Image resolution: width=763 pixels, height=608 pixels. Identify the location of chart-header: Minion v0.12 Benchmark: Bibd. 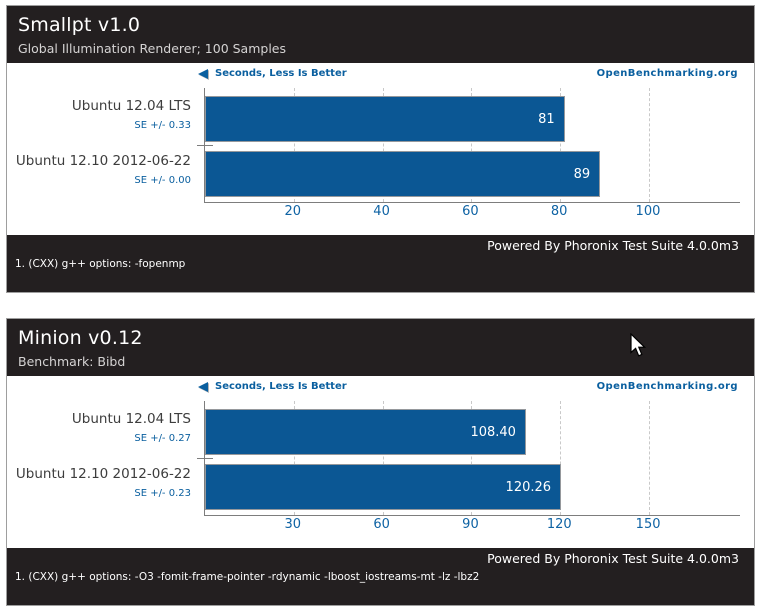
(380, 347).